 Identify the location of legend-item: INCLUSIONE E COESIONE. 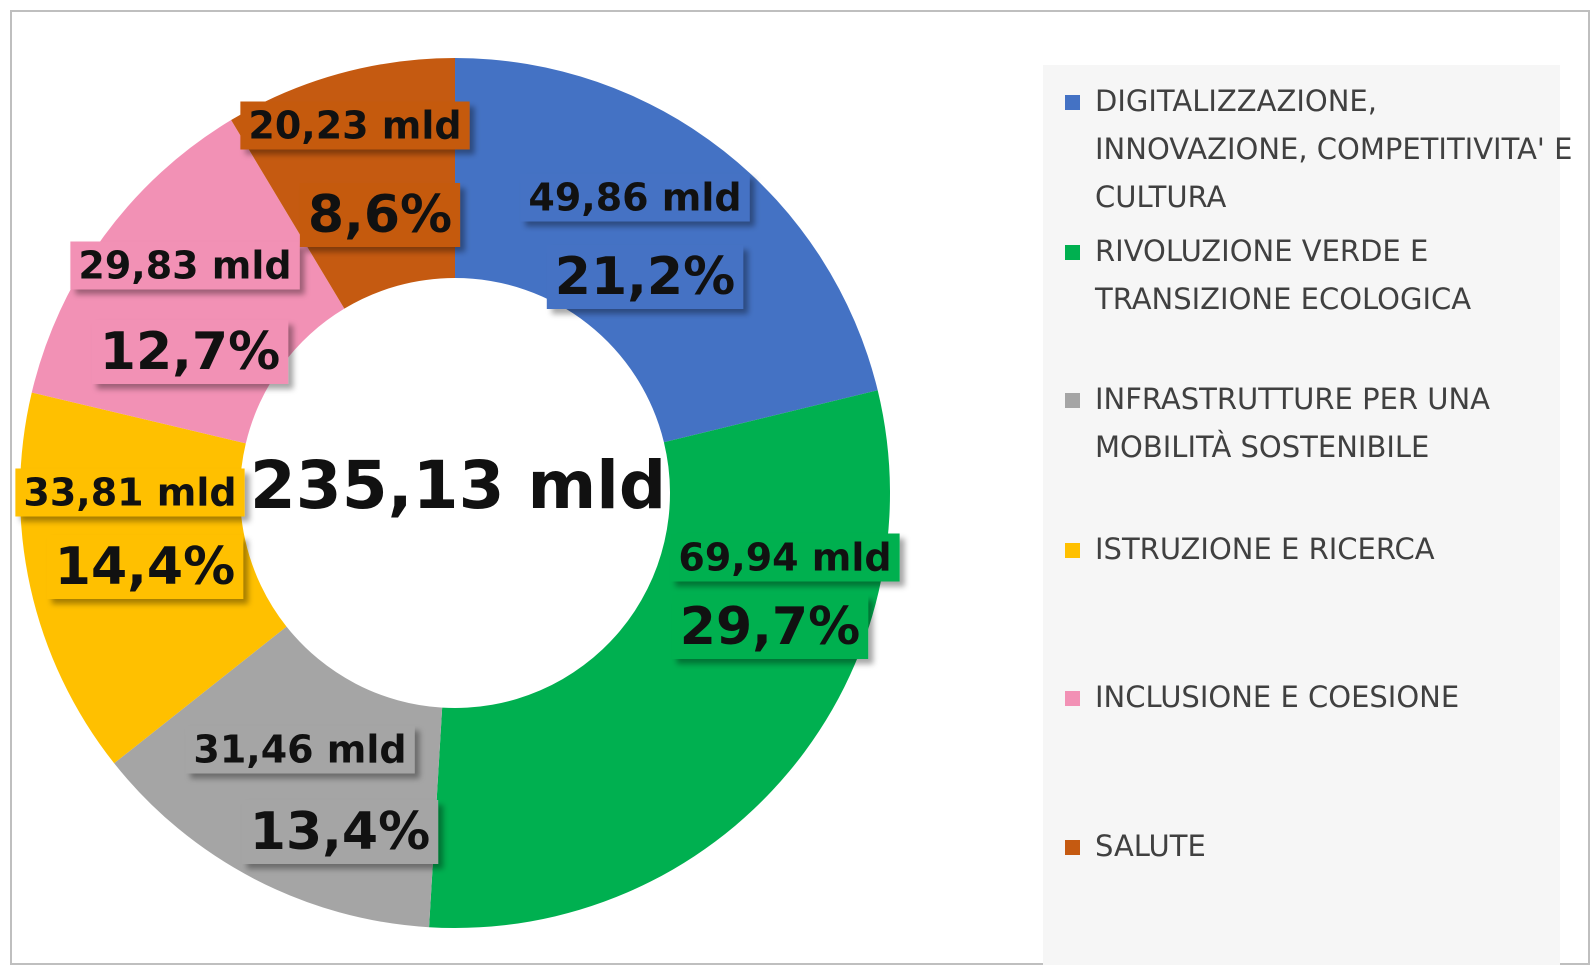
(1320, 697).